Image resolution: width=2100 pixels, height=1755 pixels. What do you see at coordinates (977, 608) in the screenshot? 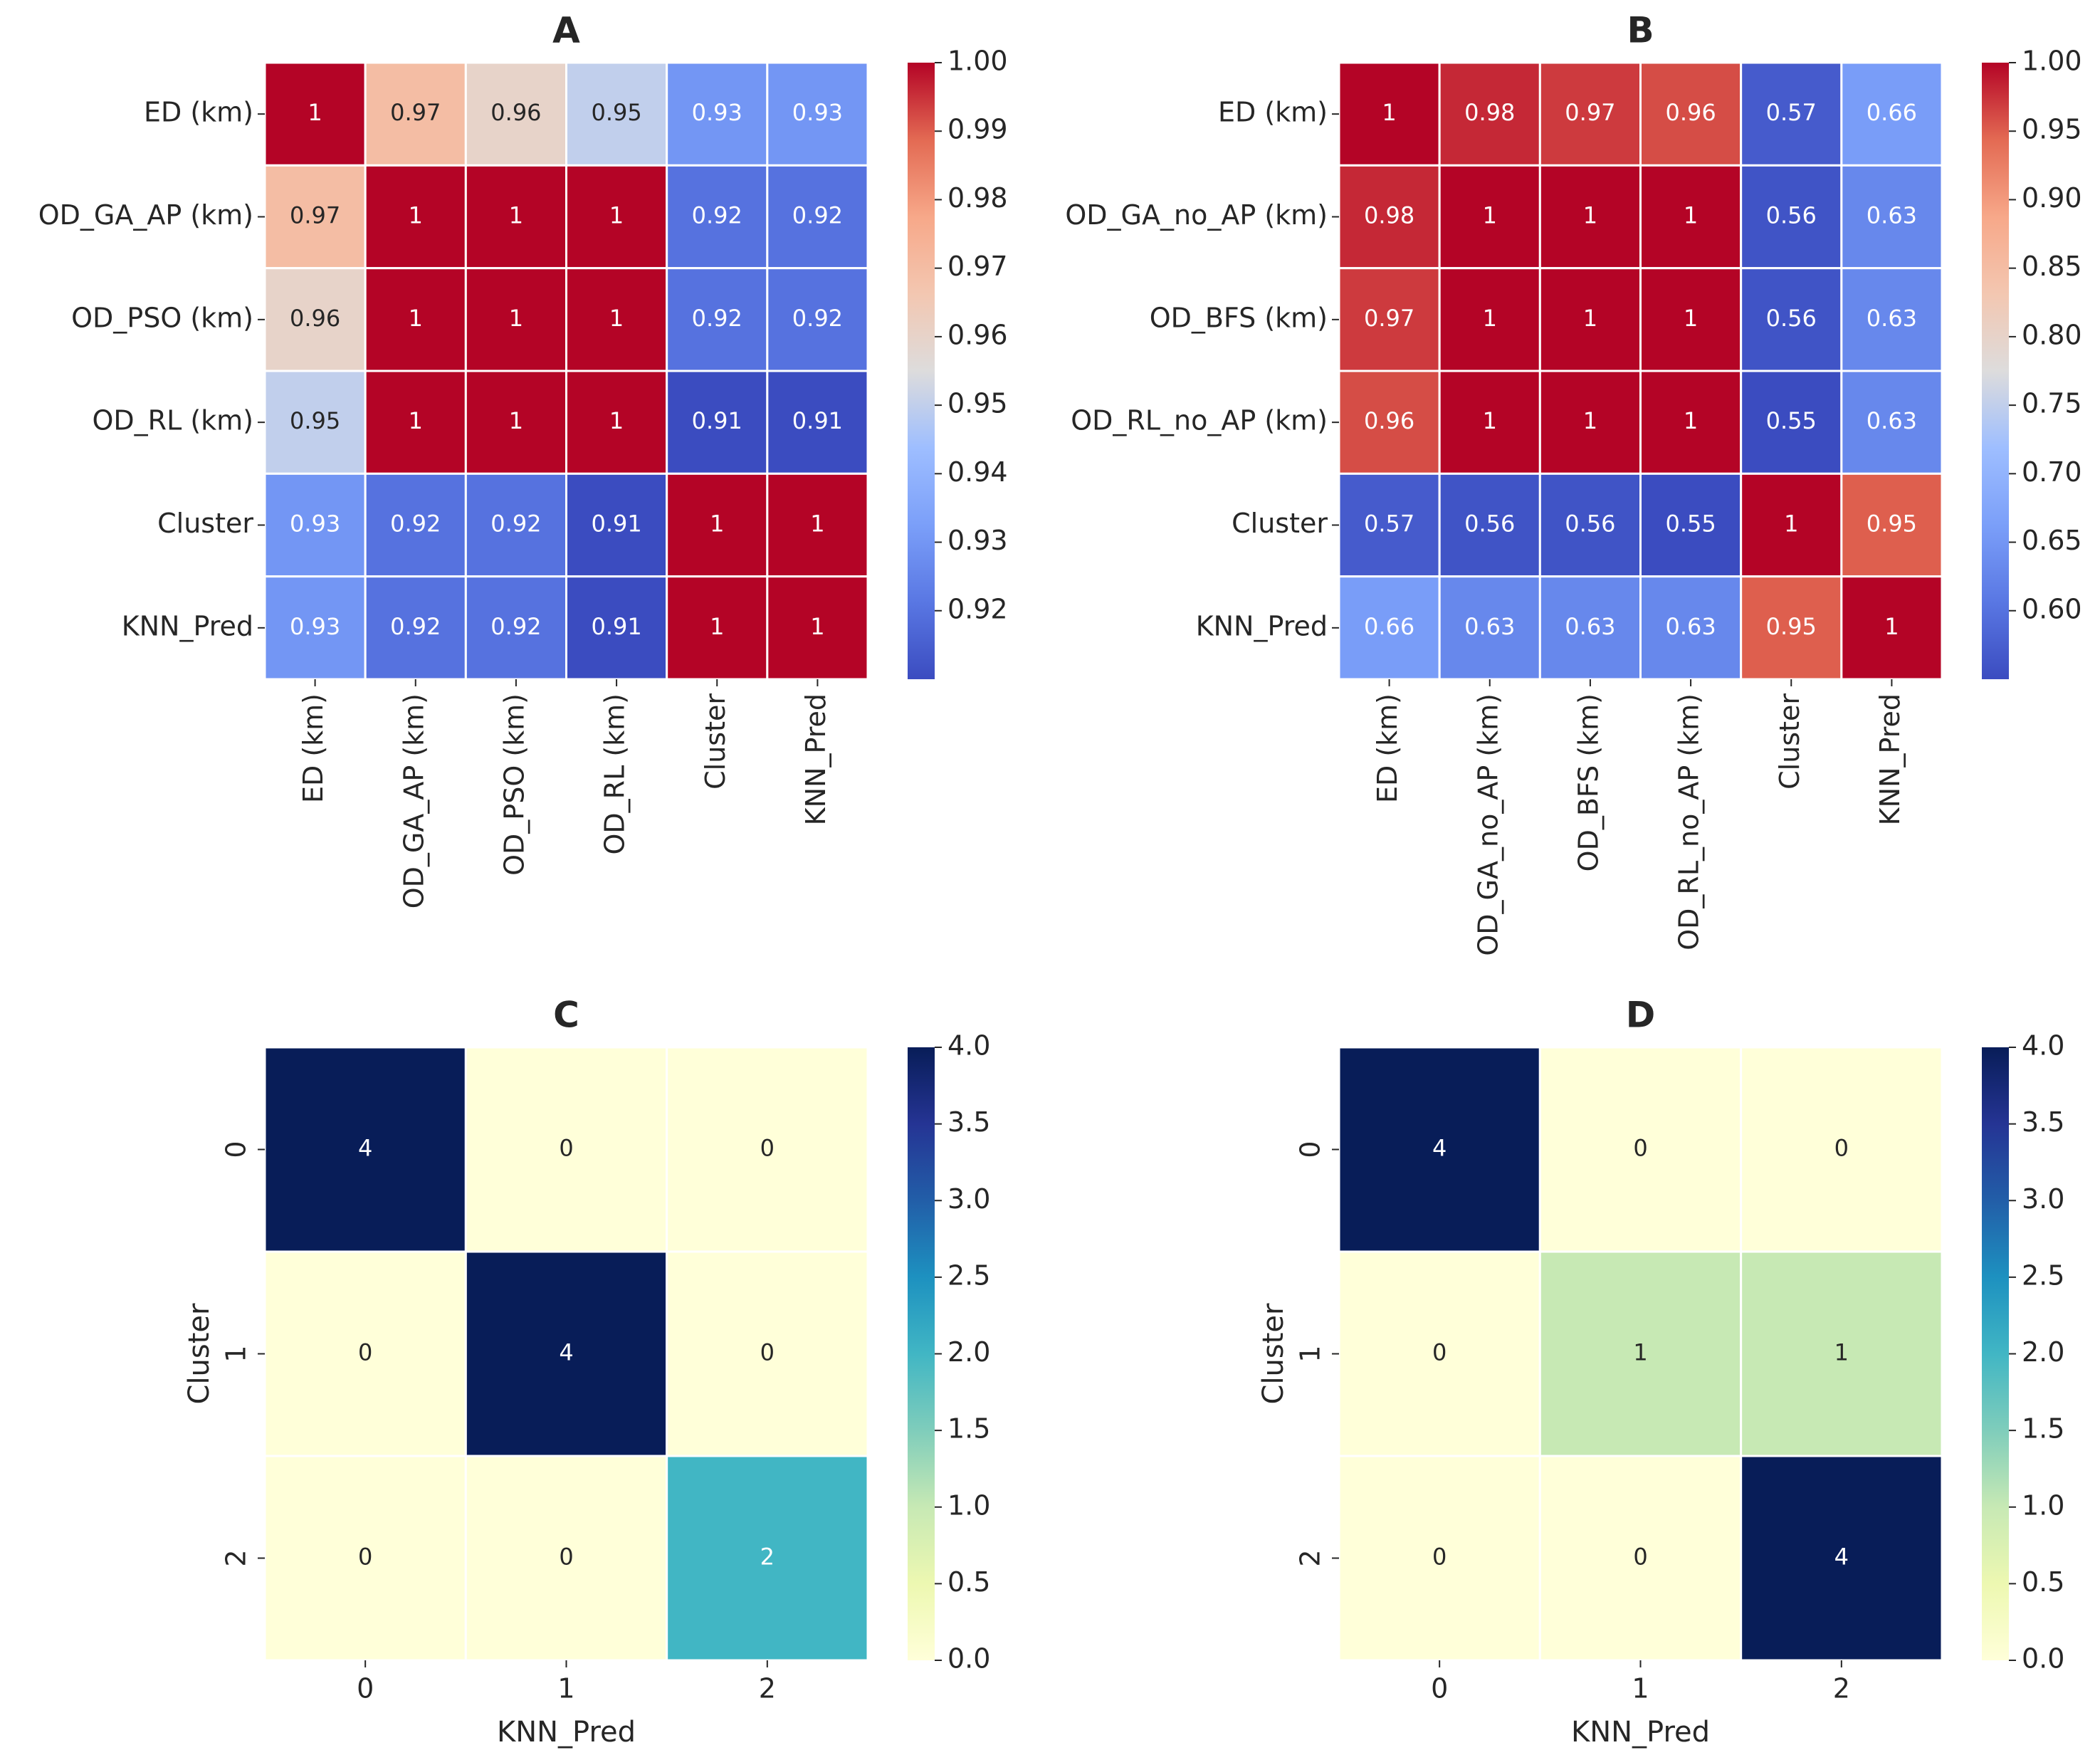
I see `colorbar-tick-label: 0.92` at bounding box center [977, 608].